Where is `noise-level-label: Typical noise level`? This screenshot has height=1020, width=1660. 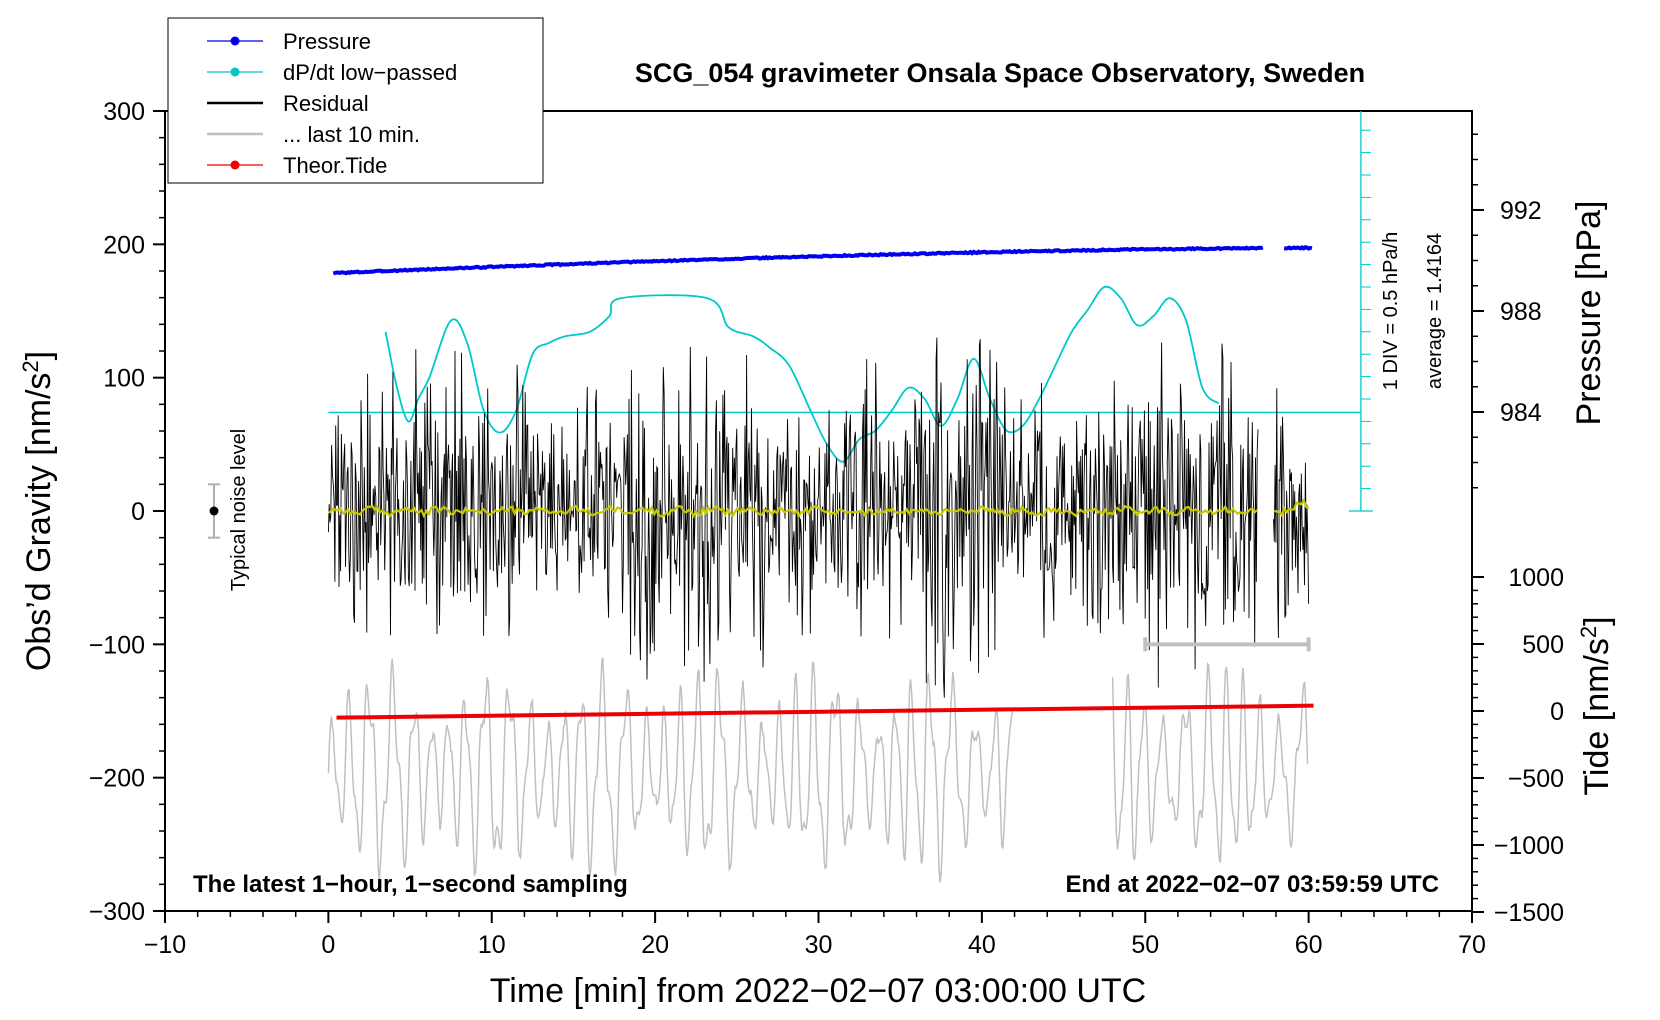
noise-level-label: Typical noise level is located at coordinates (239, 510).